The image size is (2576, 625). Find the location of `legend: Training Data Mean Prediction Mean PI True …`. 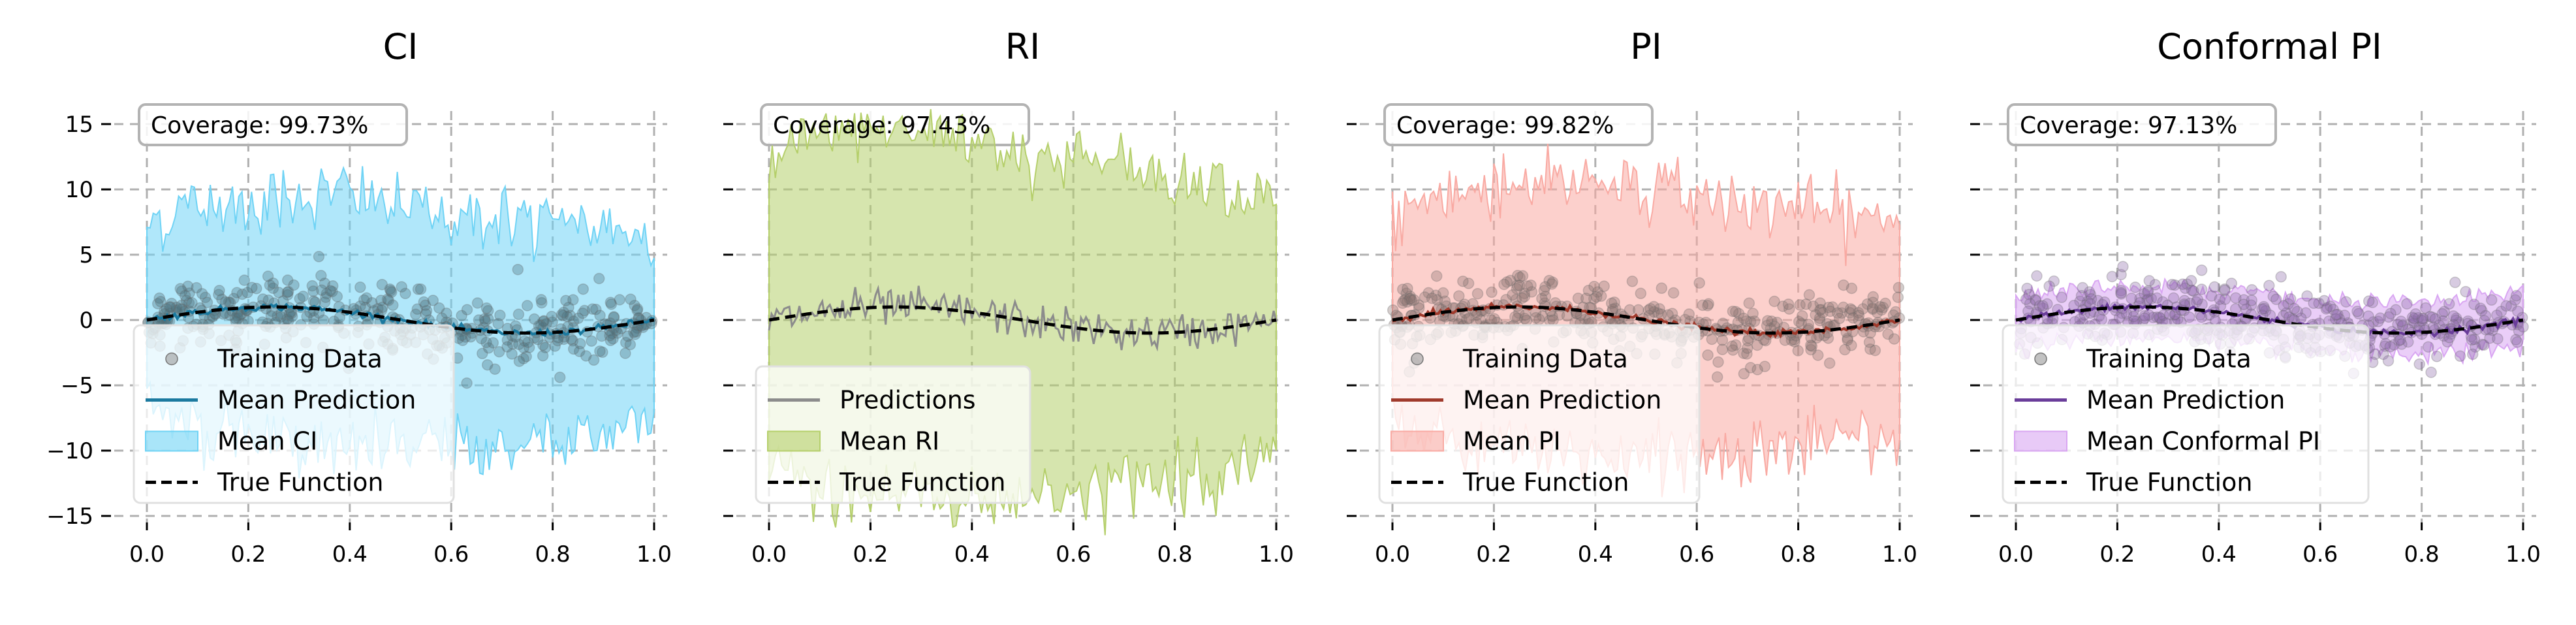

legend: Training Data Mean Prediction Mean PI True … is located at coordinates (1539, 414).